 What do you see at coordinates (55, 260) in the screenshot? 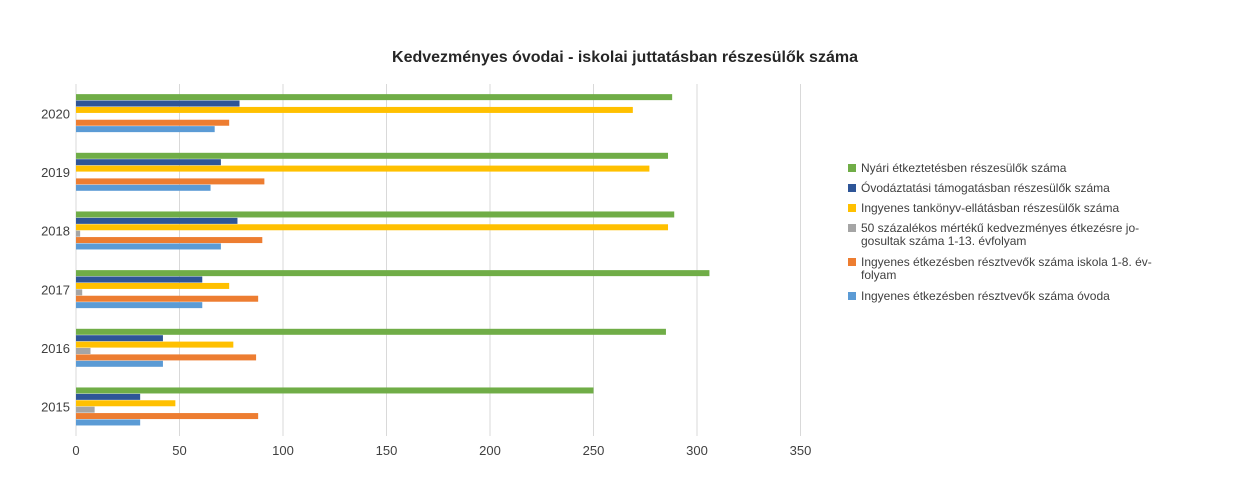
I see `y-axis: 2015 2016 2017 2018 2019 2020` at bounding box center [55, 260].